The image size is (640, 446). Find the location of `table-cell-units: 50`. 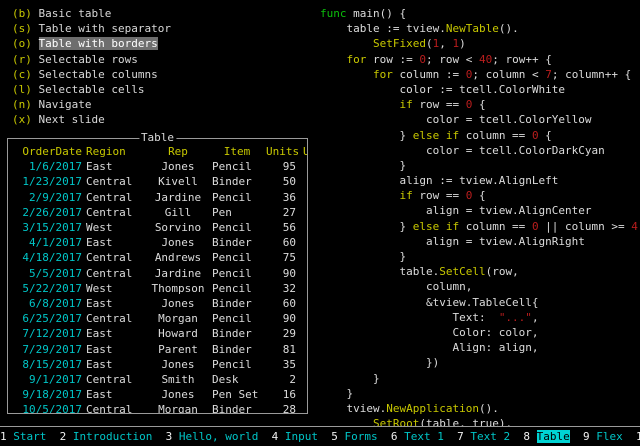

table-cell-units: 50 is located at coordinates (289, 182).